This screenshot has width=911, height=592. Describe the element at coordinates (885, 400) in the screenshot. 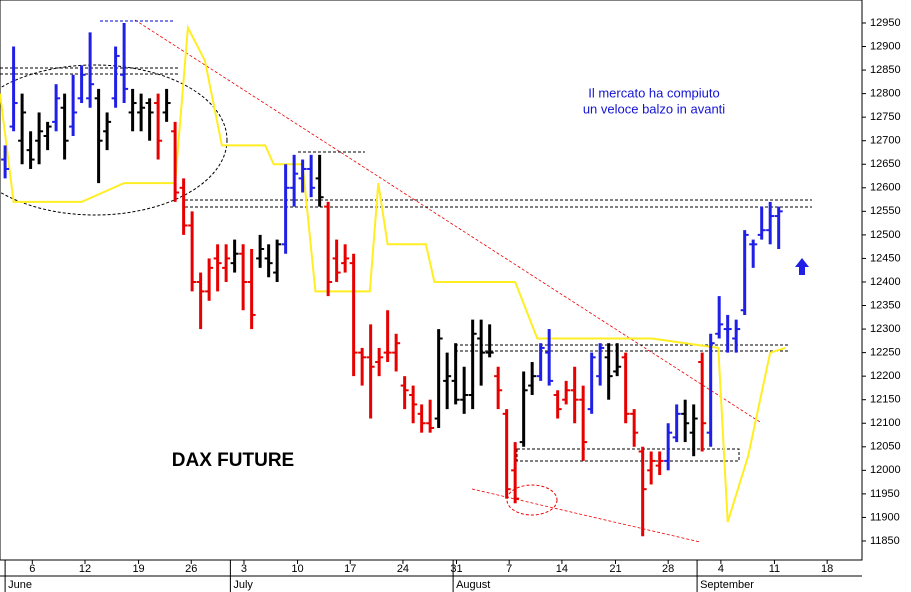

I see `y-tick-label: 12150` at that location.